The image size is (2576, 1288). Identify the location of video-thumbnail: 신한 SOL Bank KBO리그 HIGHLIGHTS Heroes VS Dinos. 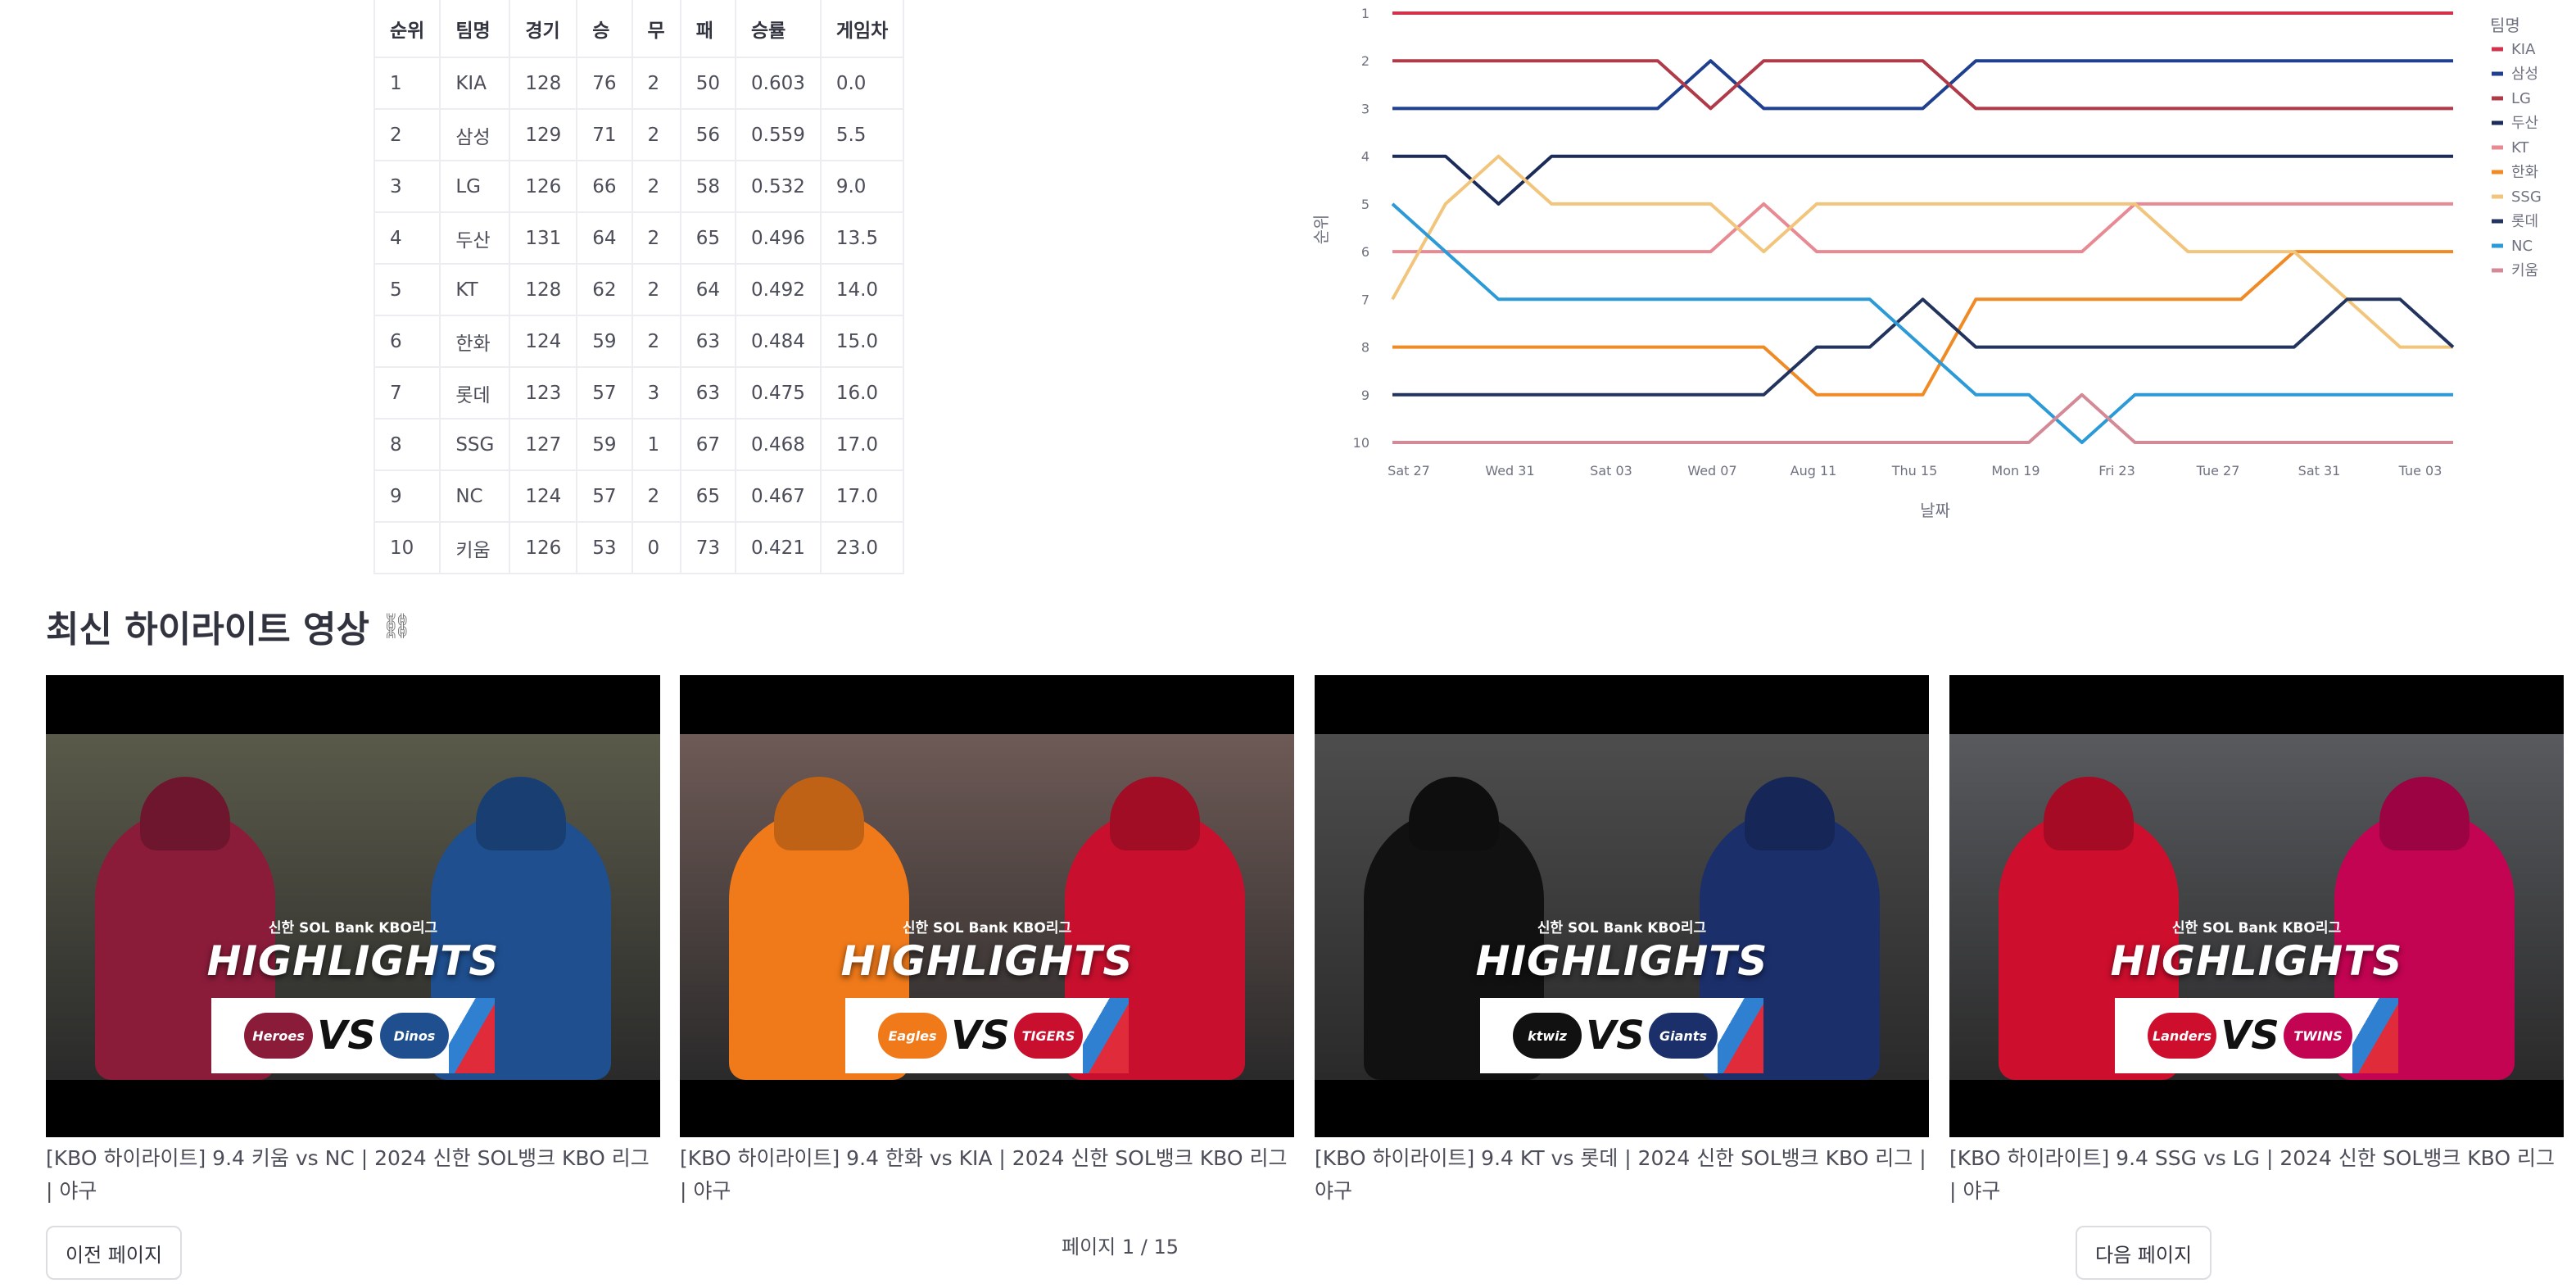
(353, 906).